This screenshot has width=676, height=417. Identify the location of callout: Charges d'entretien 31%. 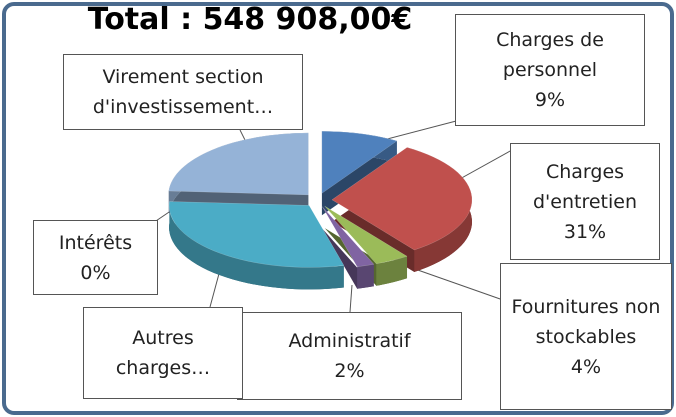
(585, 201).